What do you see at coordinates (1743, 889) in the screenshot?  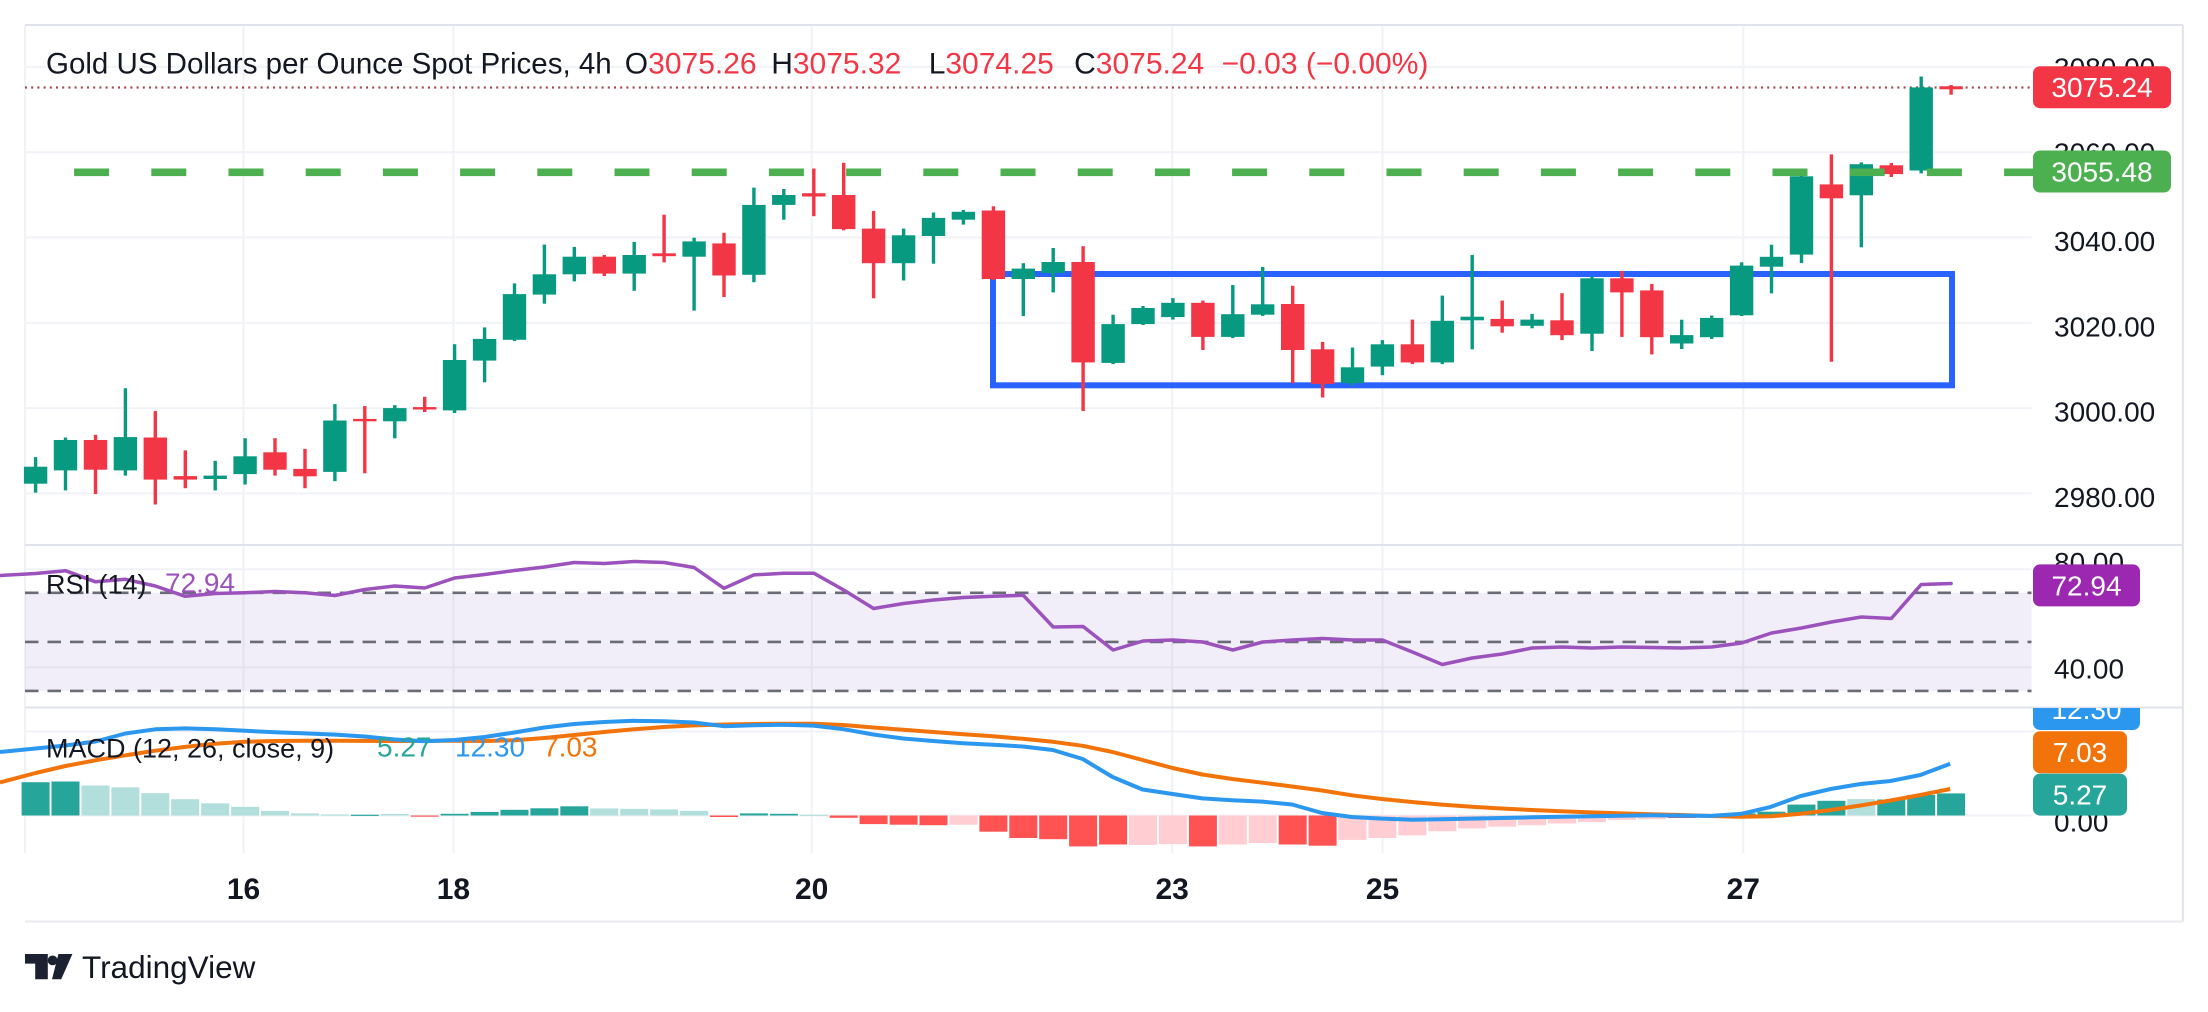 I see `svg-text: 27` at bounding box center [1743, 889].